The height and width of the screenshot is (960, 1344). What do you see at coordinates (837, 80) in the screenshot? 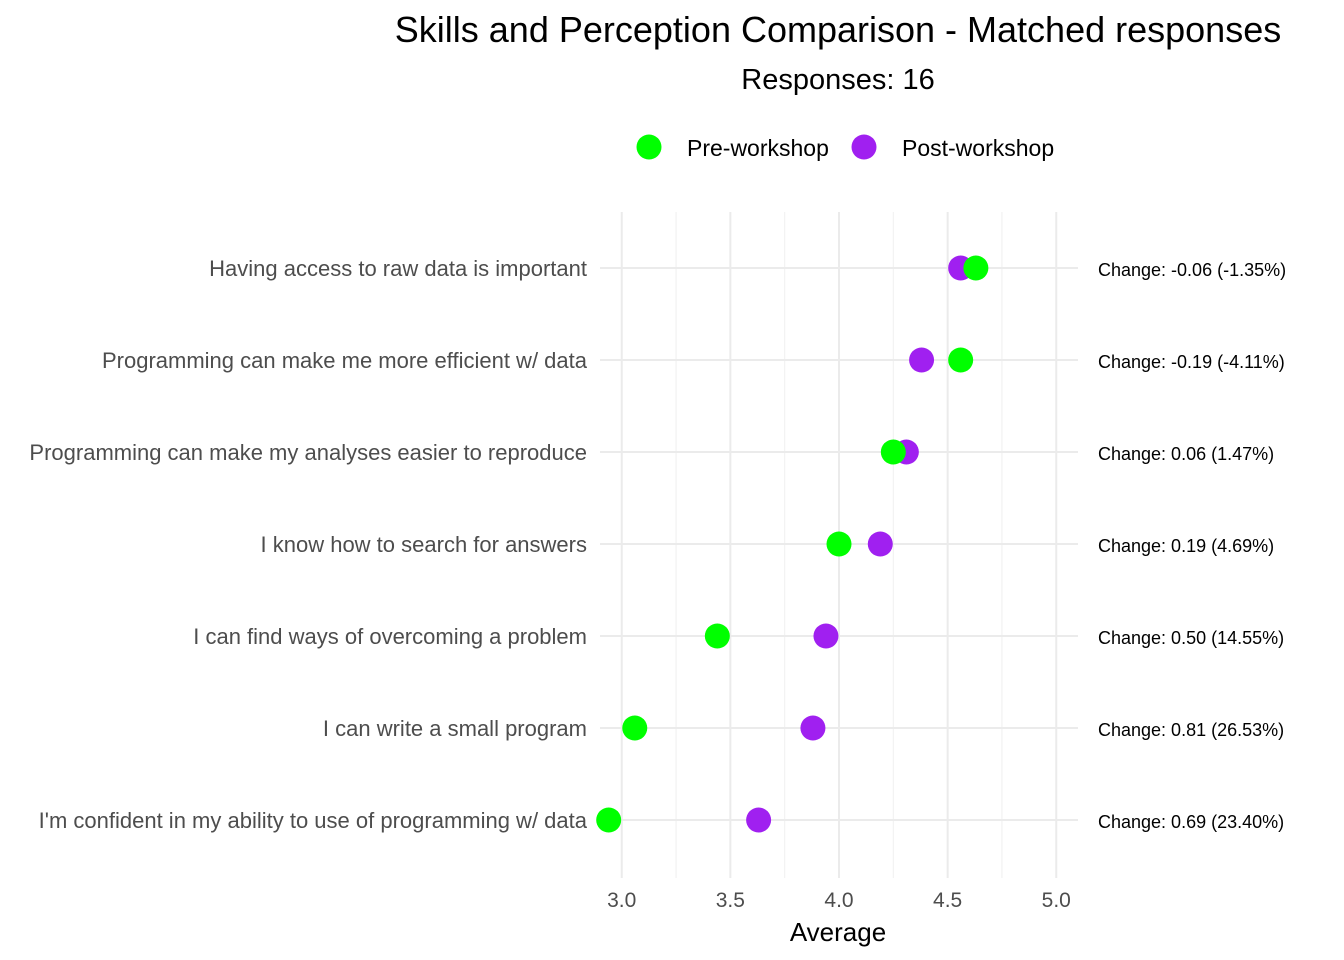
I see `chart-subtitle: Responses: 16` at bounding box center [837, 80].